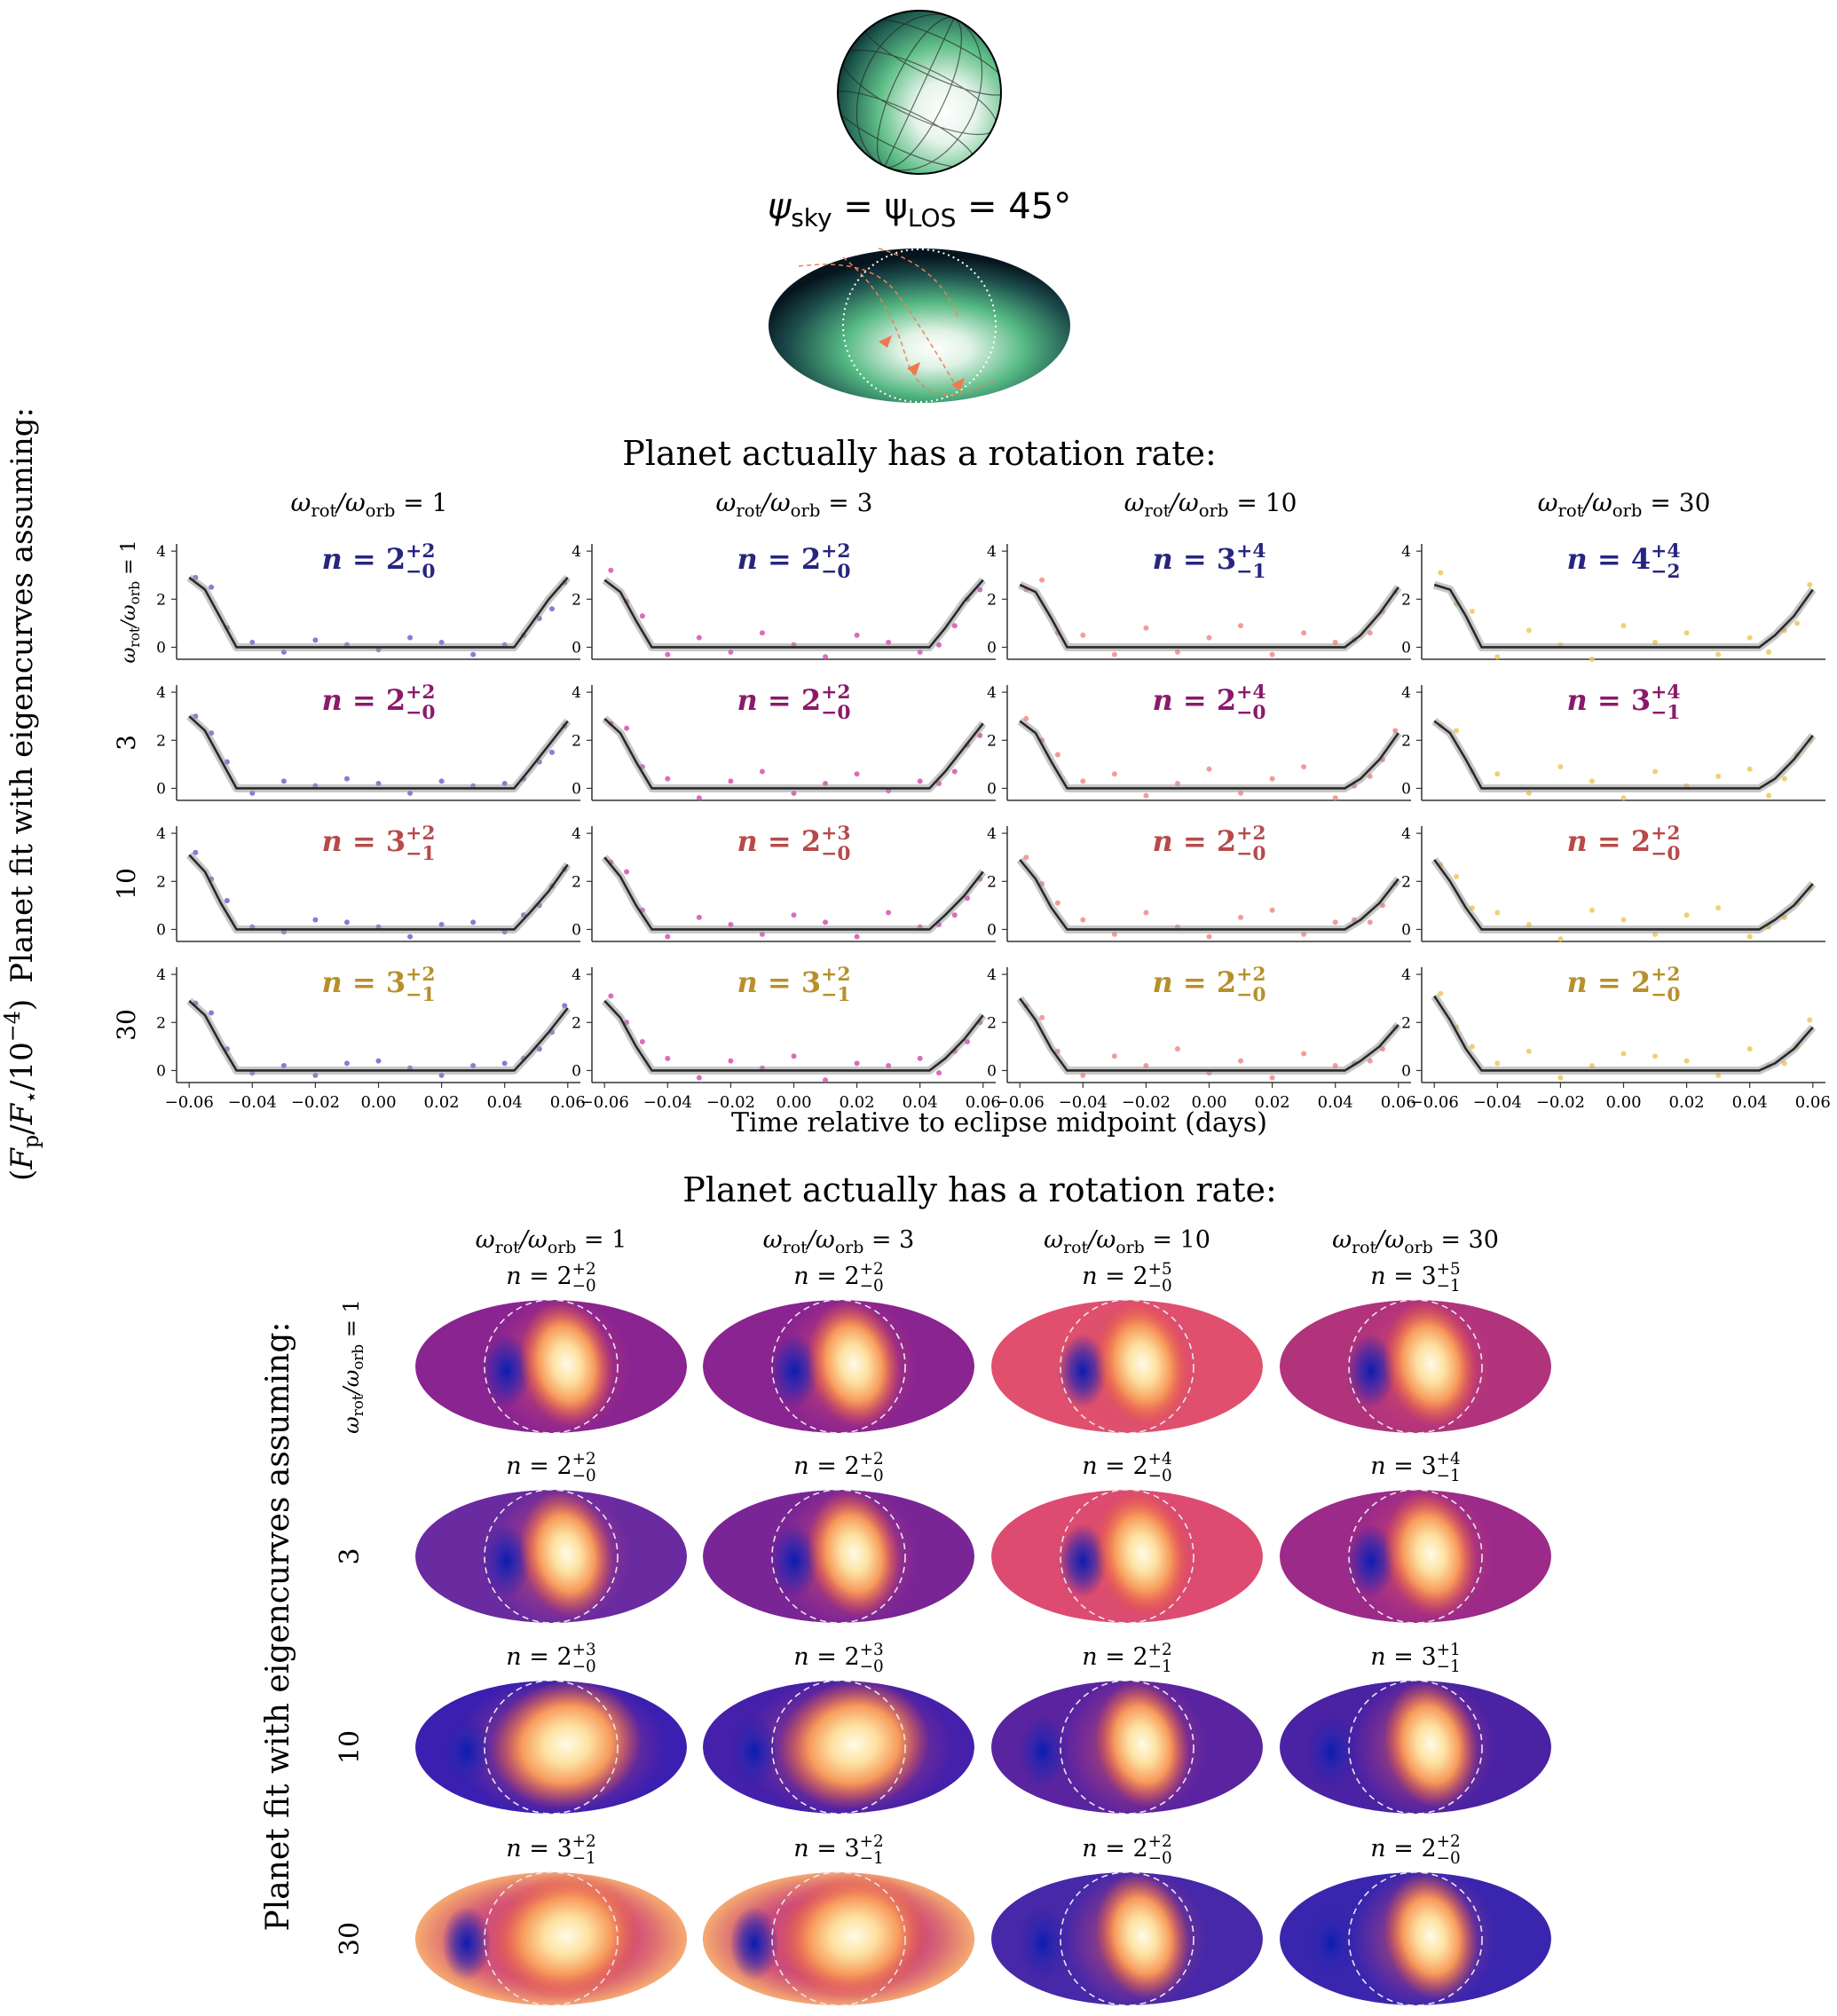 This screenshot has width=1837, height=2016. I want to click on column-header: ωrot/ωorb = 30, so click(1624, 504).